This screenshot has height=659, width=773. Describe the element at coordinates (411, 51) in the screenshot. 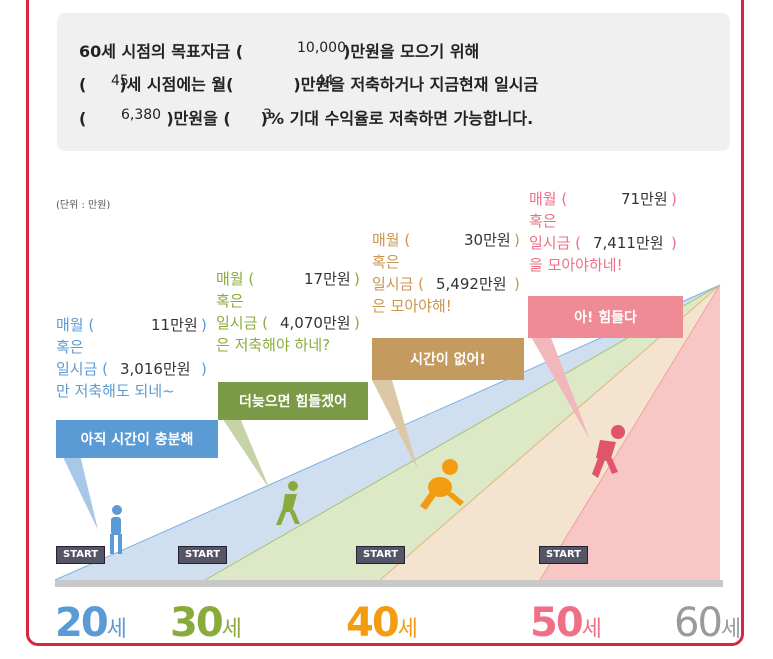

I see `summary-text: )만원을 모으기 위해` at that location.